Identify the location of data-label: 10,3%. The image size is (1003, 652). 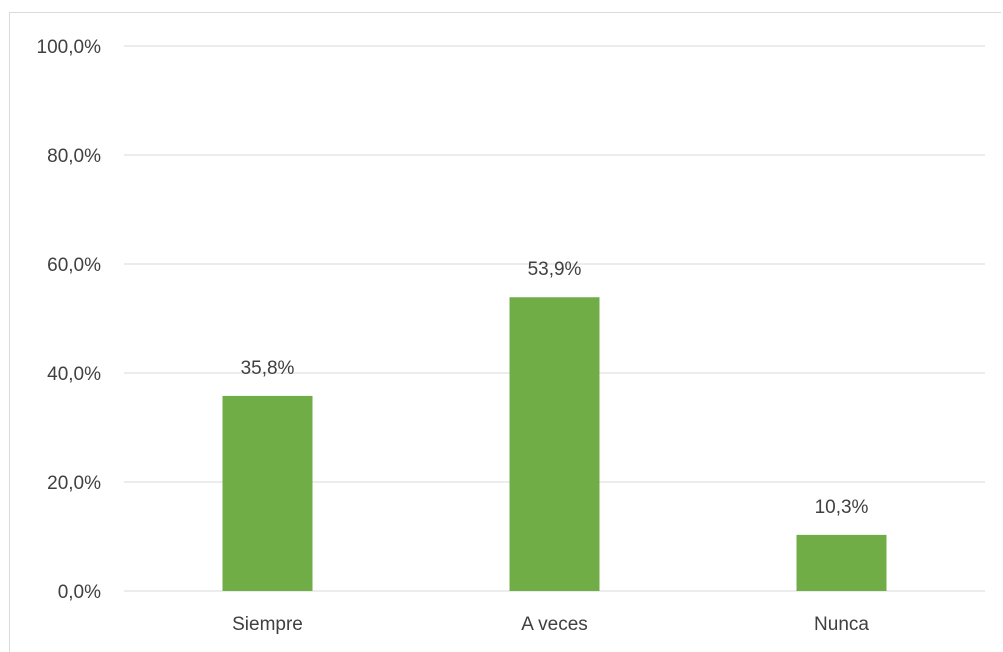
(842, 507).